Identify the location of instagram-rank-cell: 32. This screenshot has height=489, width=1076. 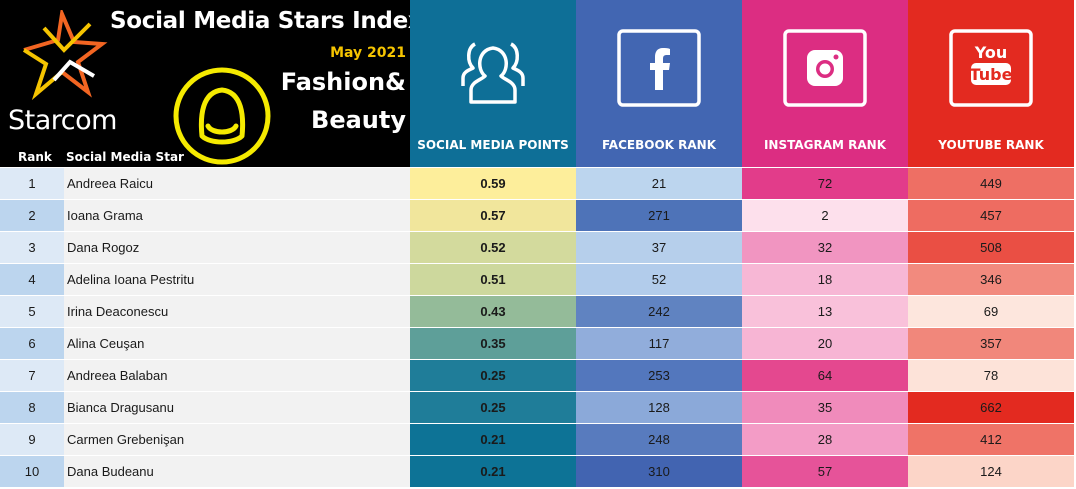
(825, 247).